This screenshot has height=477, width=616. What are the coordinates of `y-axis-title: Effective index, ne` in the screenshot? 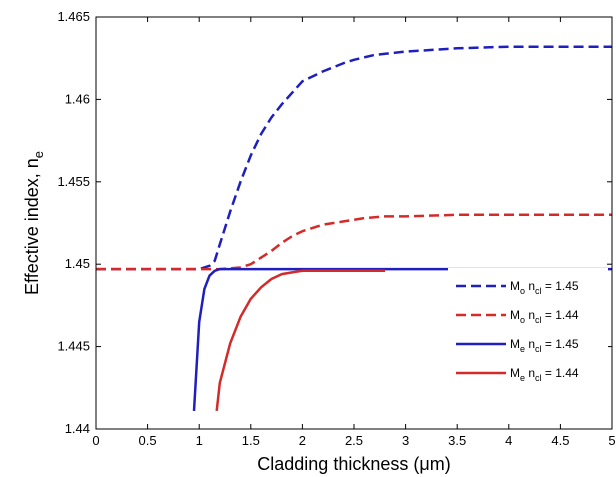 It's located at (34, 223).